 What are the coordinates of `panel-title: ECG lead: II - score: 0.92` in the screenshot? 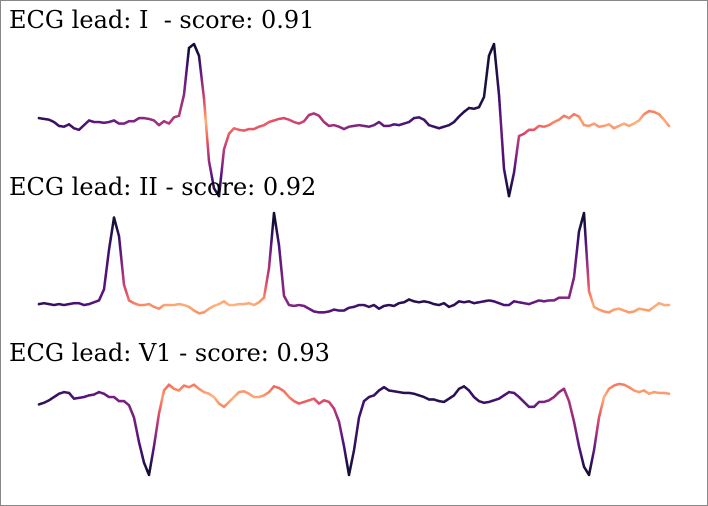 It's located at (163, 187).